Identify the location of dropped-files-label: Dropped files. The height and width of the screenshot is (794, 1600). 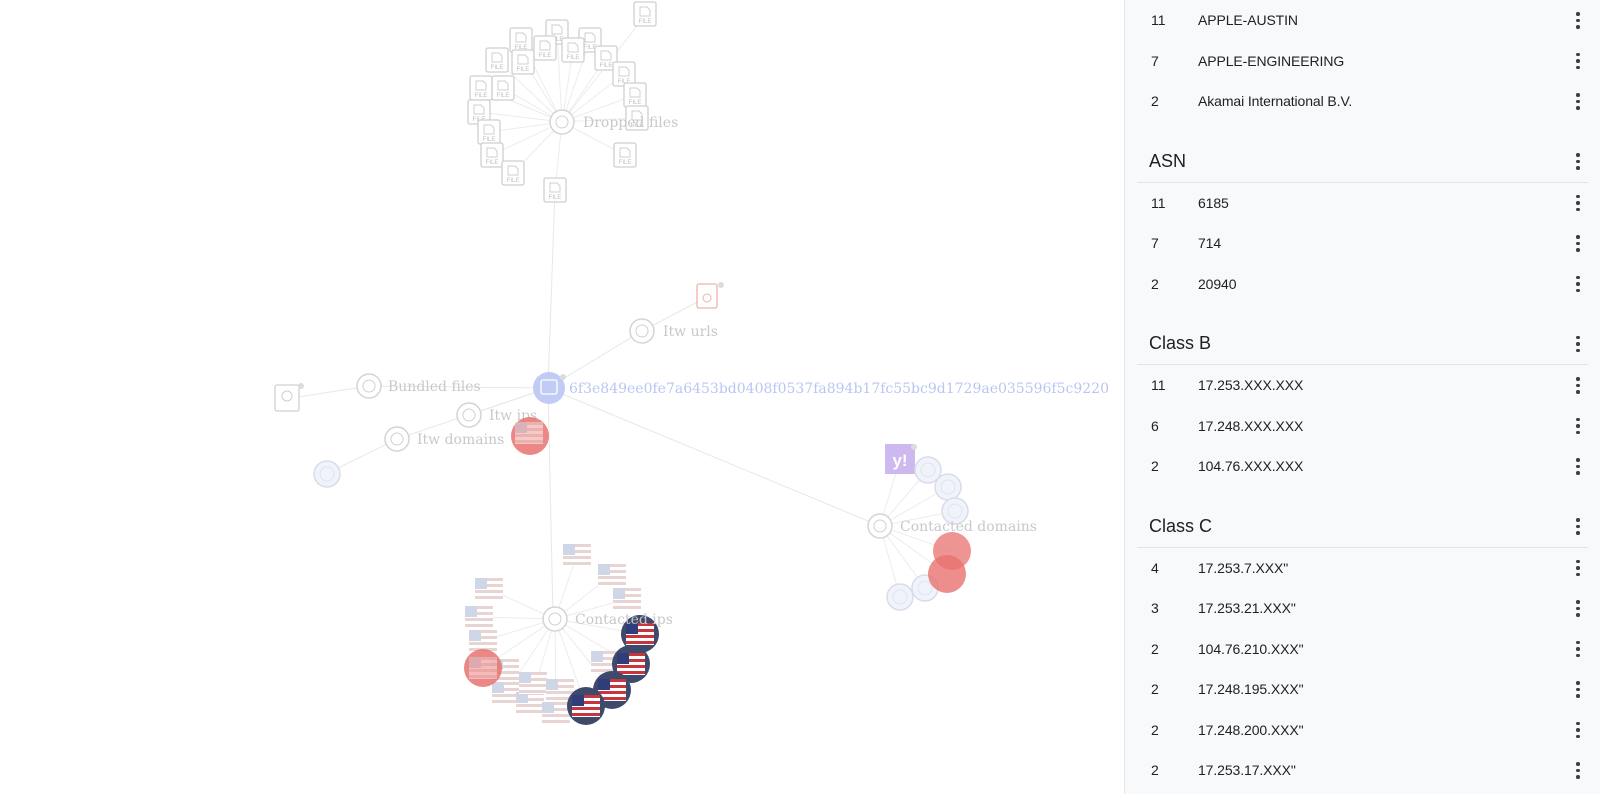
(630, 123).